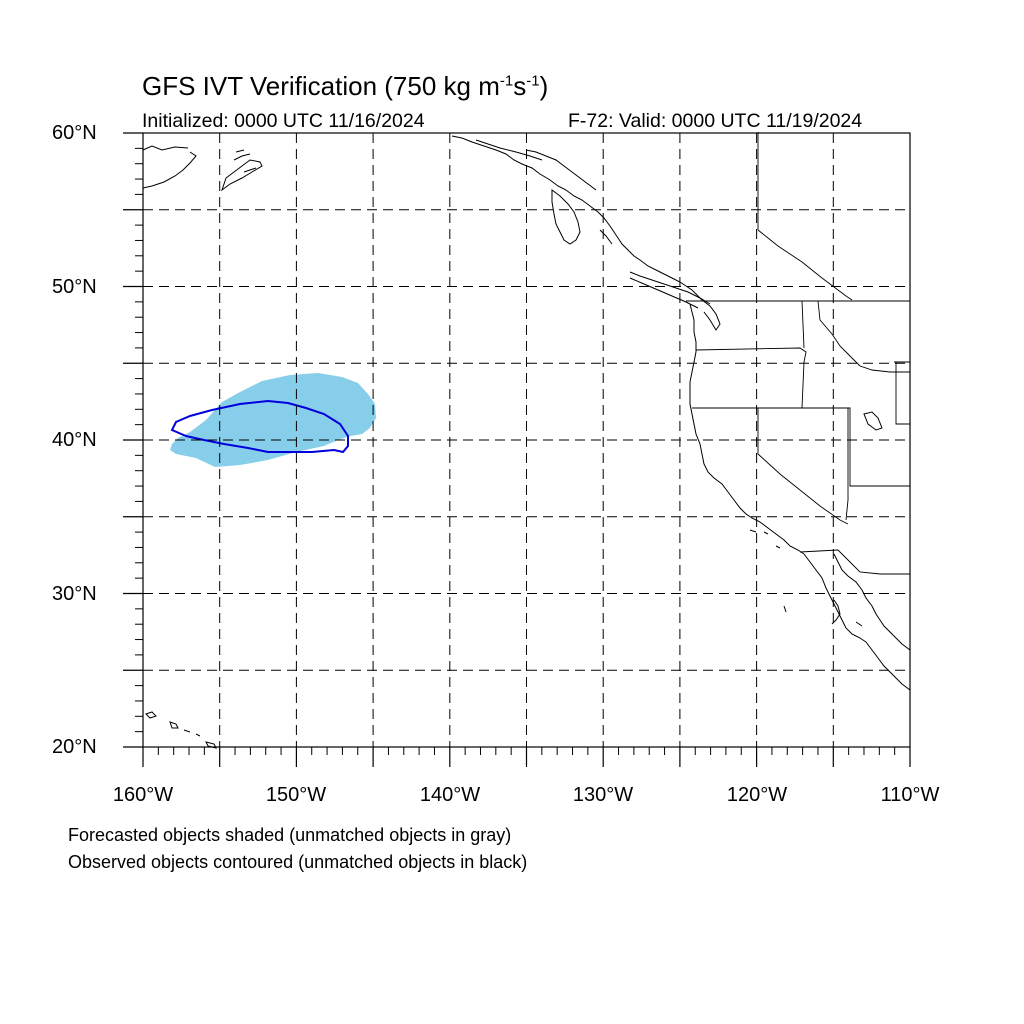  I want to click on lon-label-160w: 160°W, so click(143, 795).